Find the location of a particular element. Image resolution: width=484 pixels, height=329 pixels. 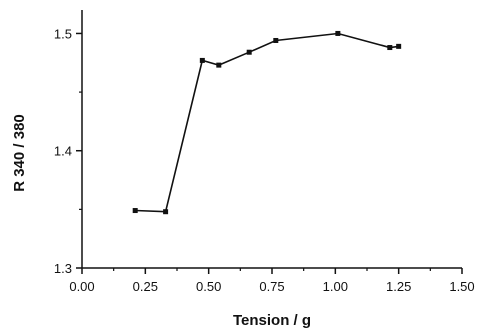

x-tick-label: 0.50 is located at coordinates (208, 286).